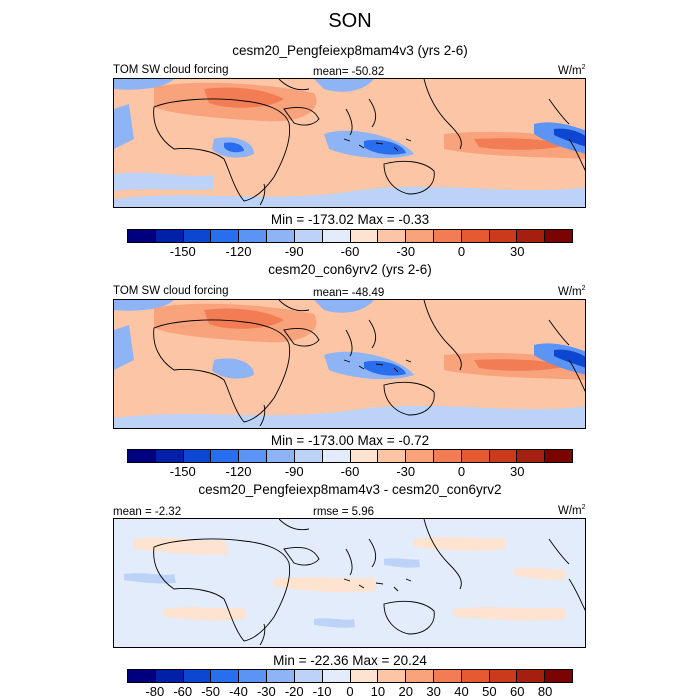 The height and width of the screenshot is (700, 700). I want to click on panel2-variable-label: TOM SW cloud forcing, so click(171, 291).